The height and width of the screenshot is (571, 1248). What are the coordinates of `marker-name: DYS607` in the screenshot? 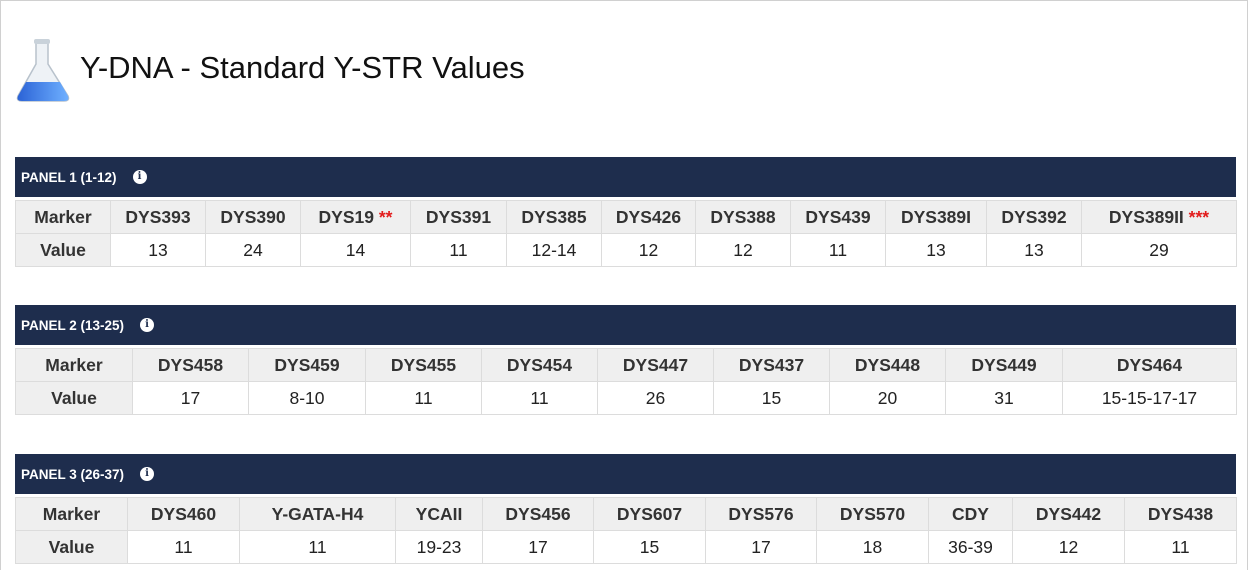 It's located at (649, 513).